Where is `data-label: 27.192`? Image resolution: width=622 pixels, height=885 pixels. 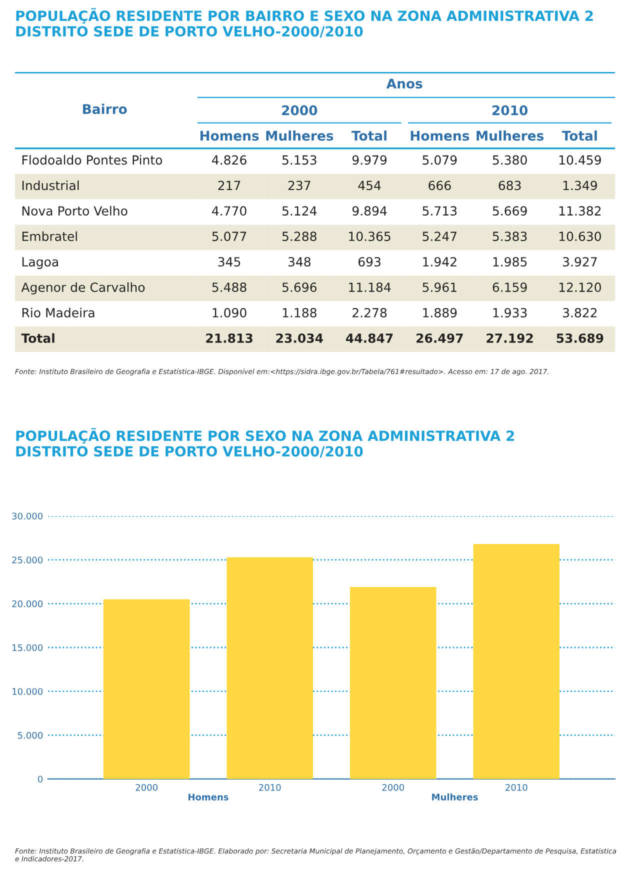 data-label: 27.192 is located at coordinates (509, 338).